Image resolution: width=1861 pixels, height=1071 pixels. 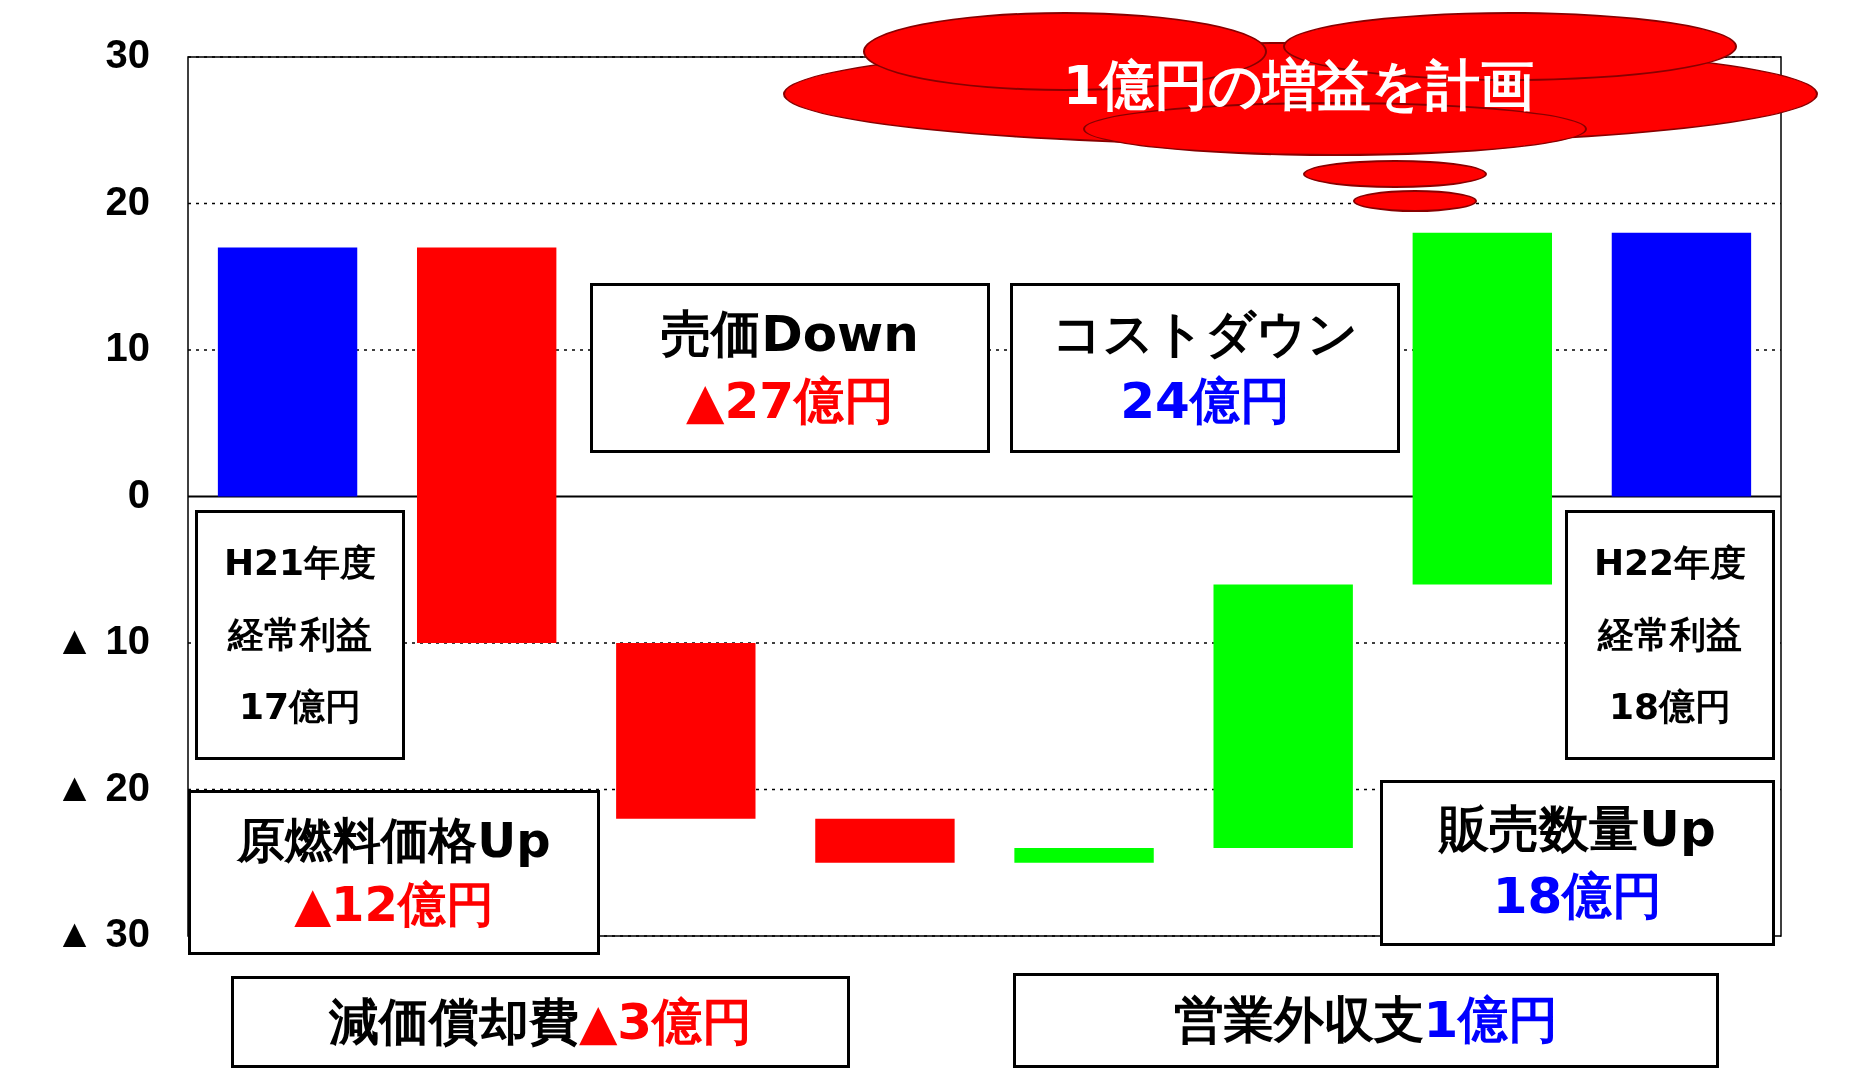 What do you see at coordinates (300, 707) in the screenshot?
I see `annotation: 17億円` at bounding box center [300, 707].